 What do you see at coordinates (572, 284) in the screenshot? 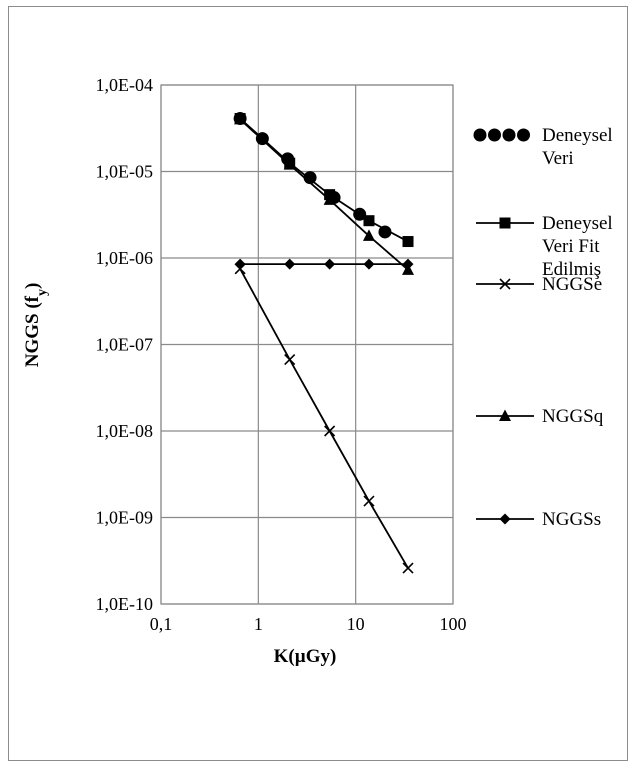
I see `legend-label: NGGSe` at bounding box center [572, 284].